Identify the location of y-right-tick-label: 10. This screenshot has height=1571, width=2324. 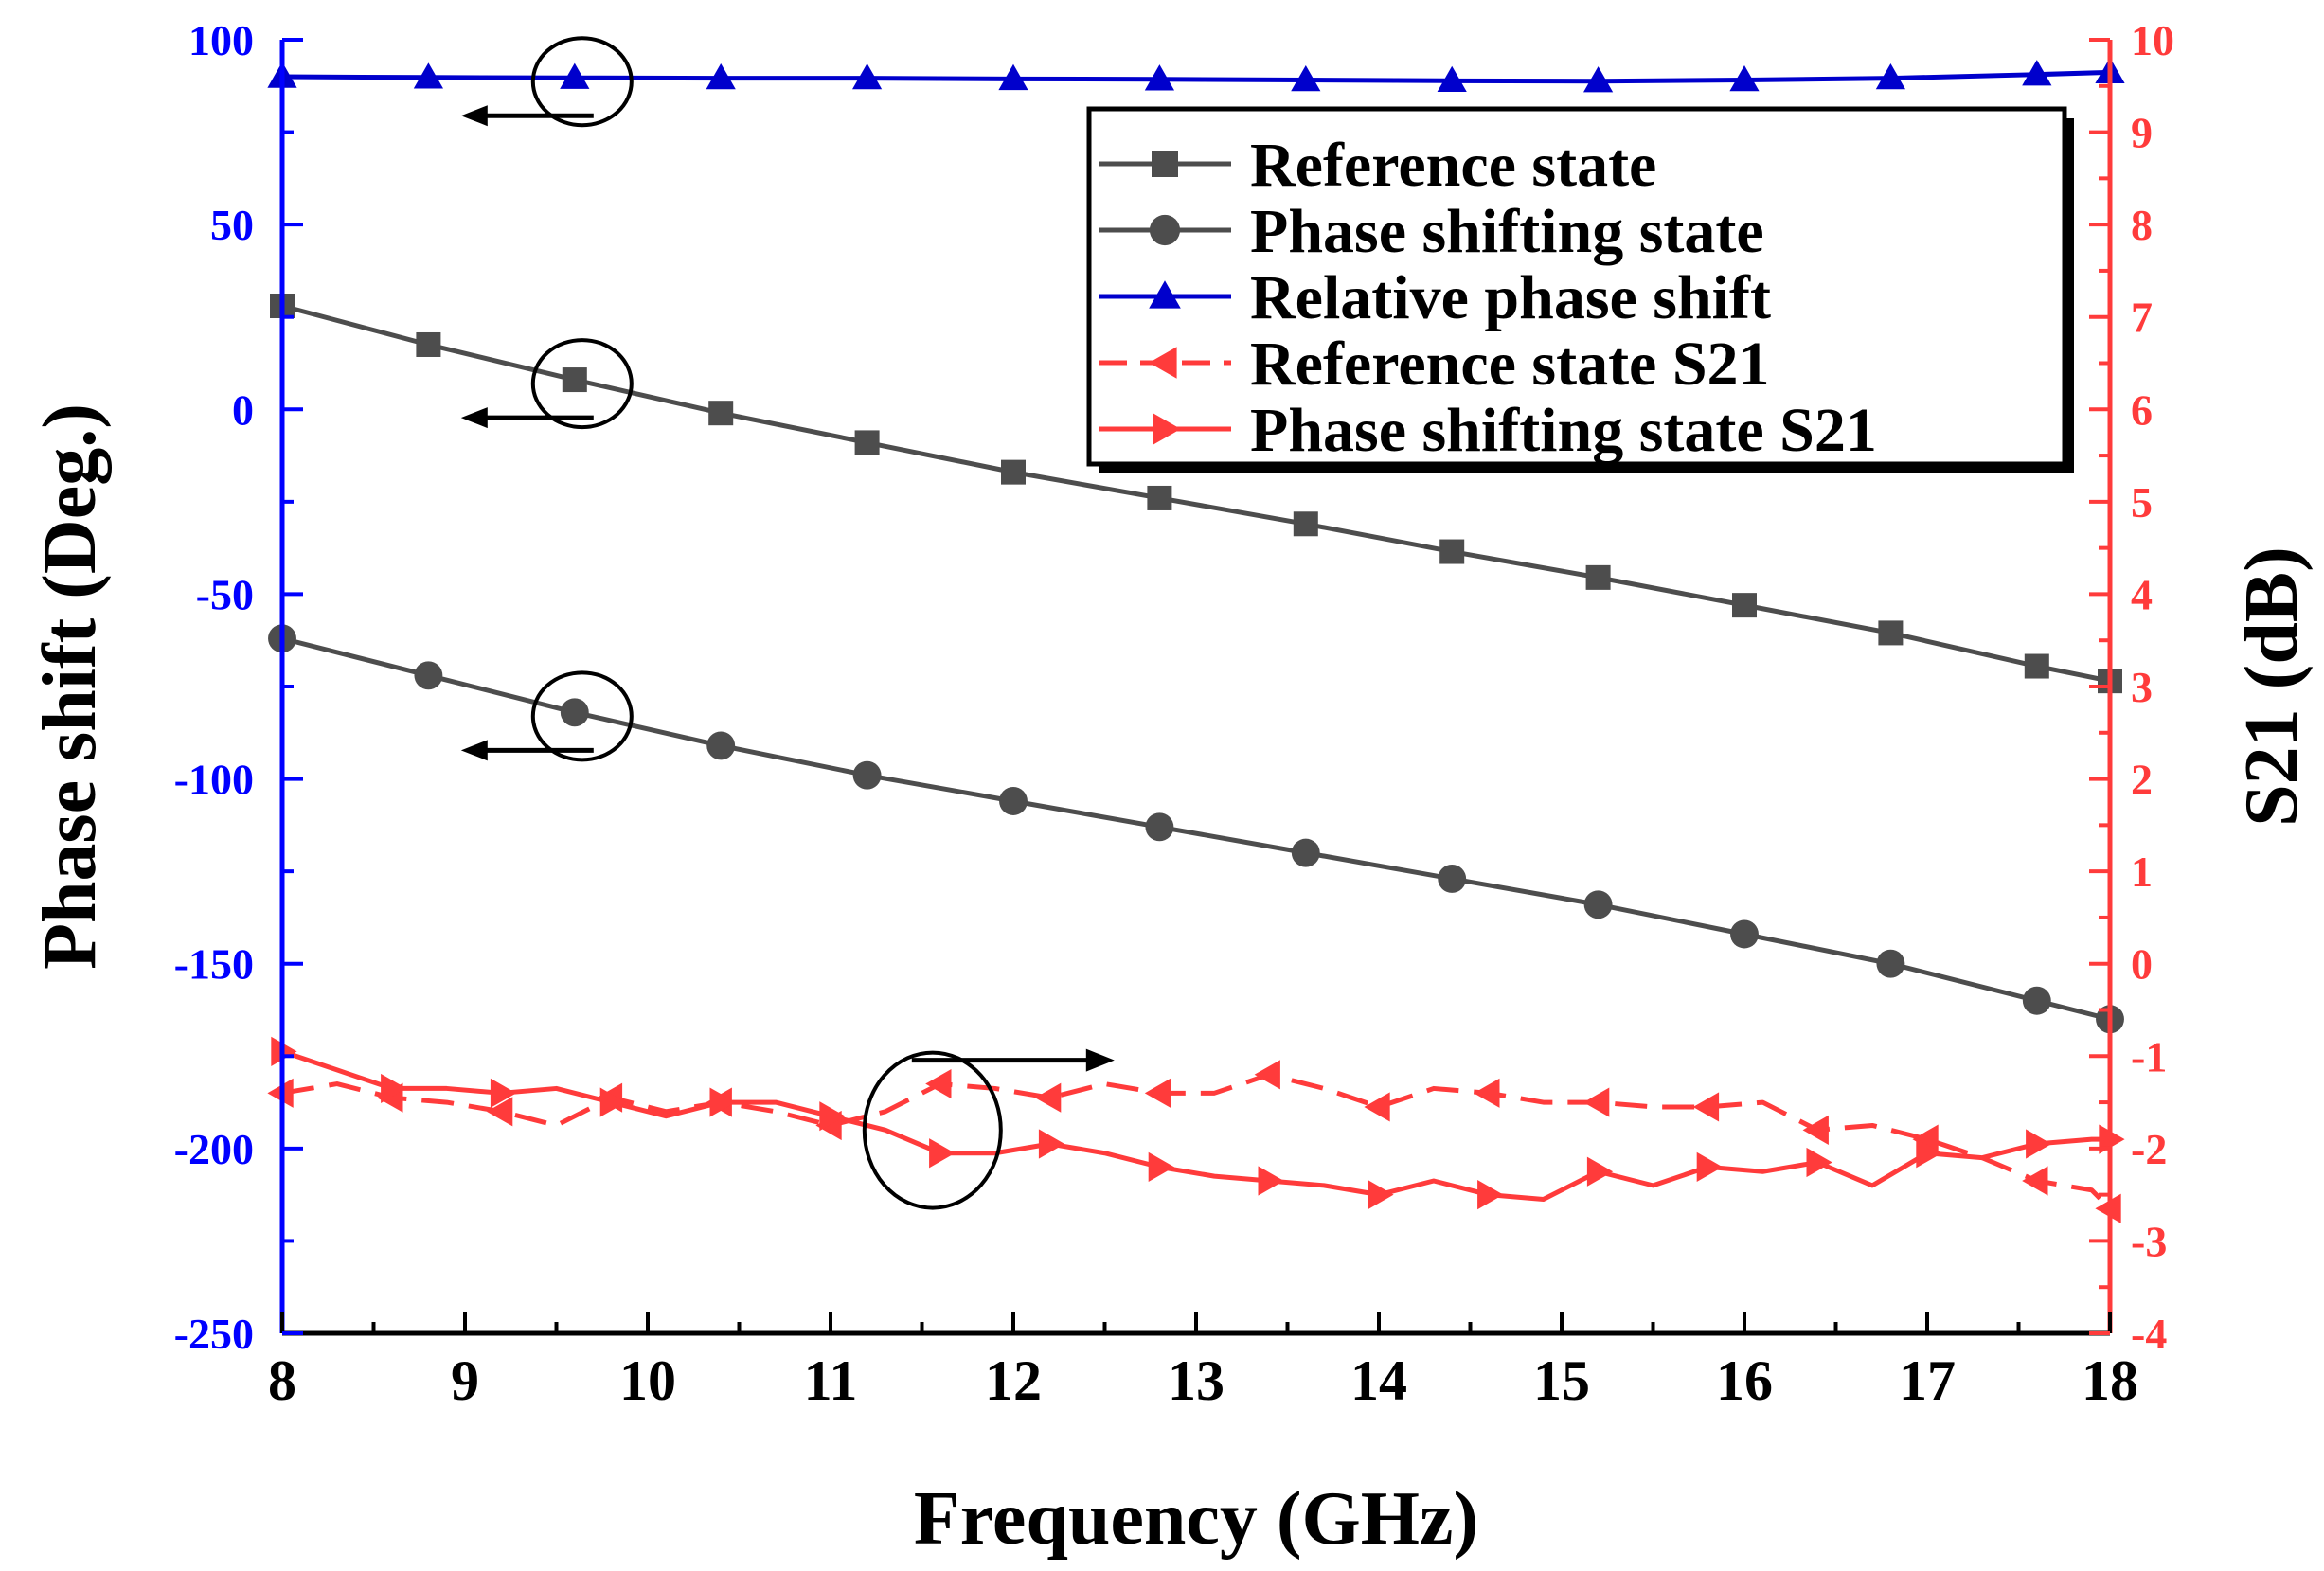
(2152, 40).